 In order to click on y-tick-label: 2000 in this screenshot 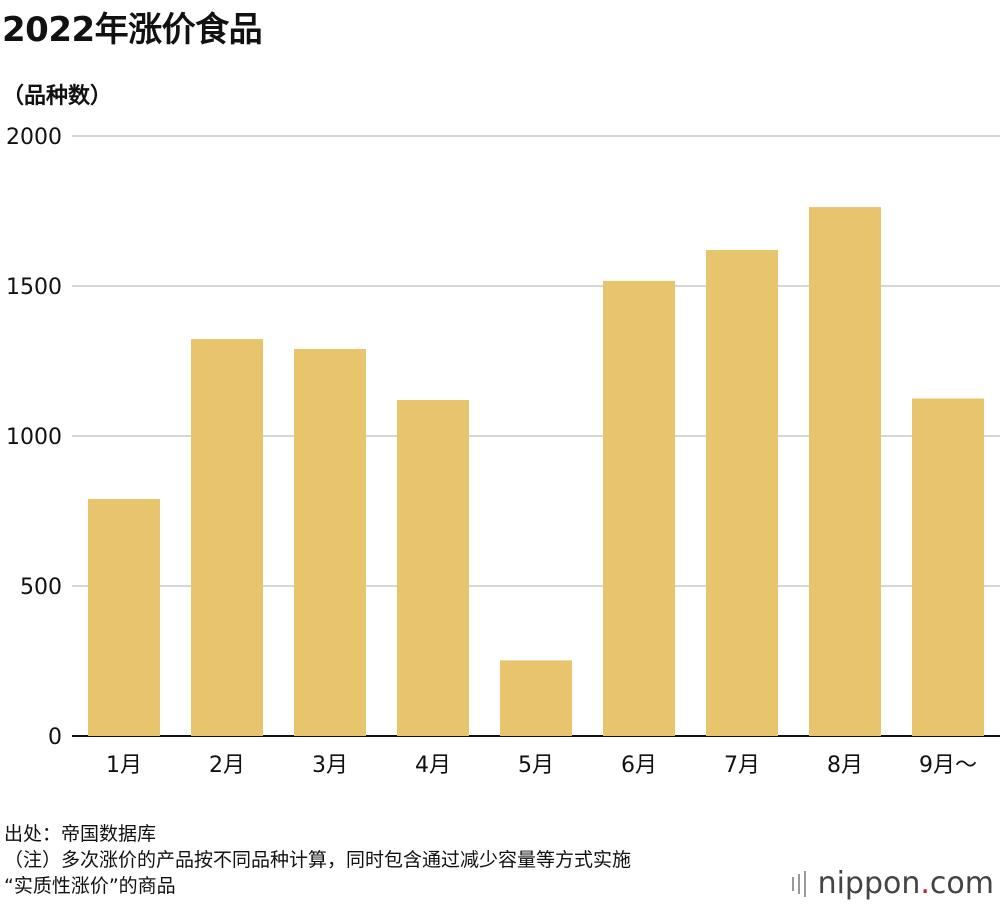, I will do `click(34, 137)`.